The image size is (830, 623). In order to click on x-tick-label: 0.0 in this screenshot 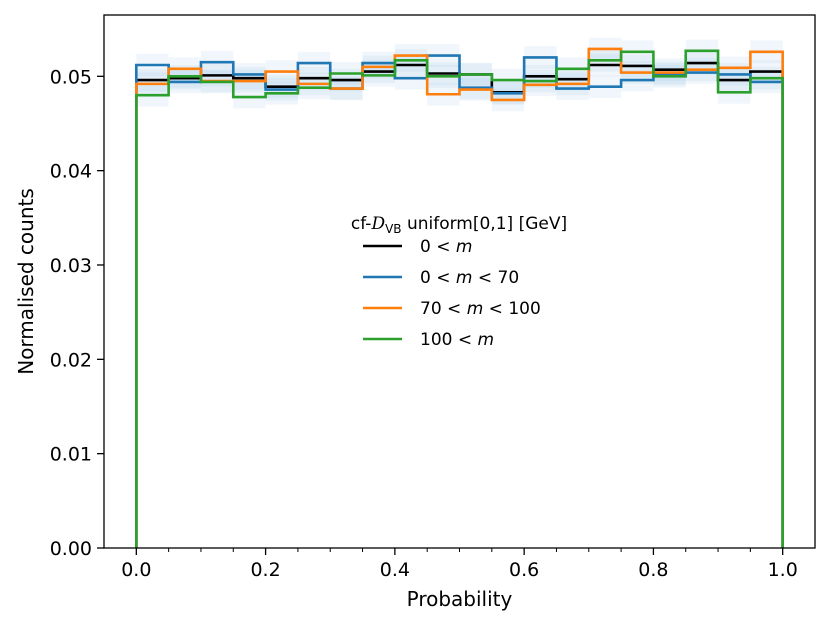, I will do `click(136, 570)`.